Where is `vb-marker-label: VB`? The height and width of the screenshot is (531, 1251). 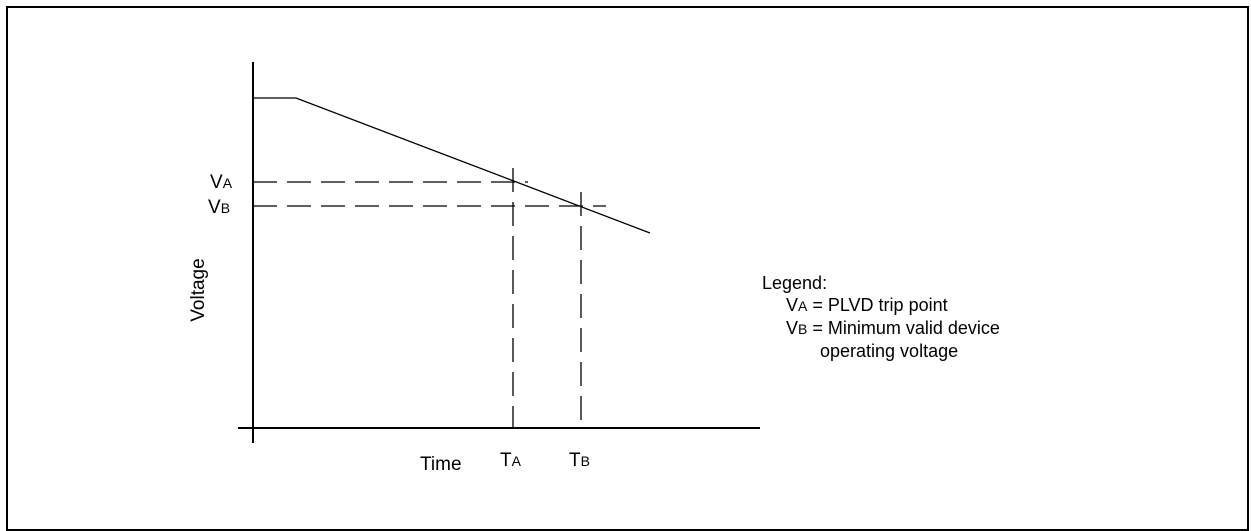
vb-marker-label: VB is located at coordinates (219, 207).